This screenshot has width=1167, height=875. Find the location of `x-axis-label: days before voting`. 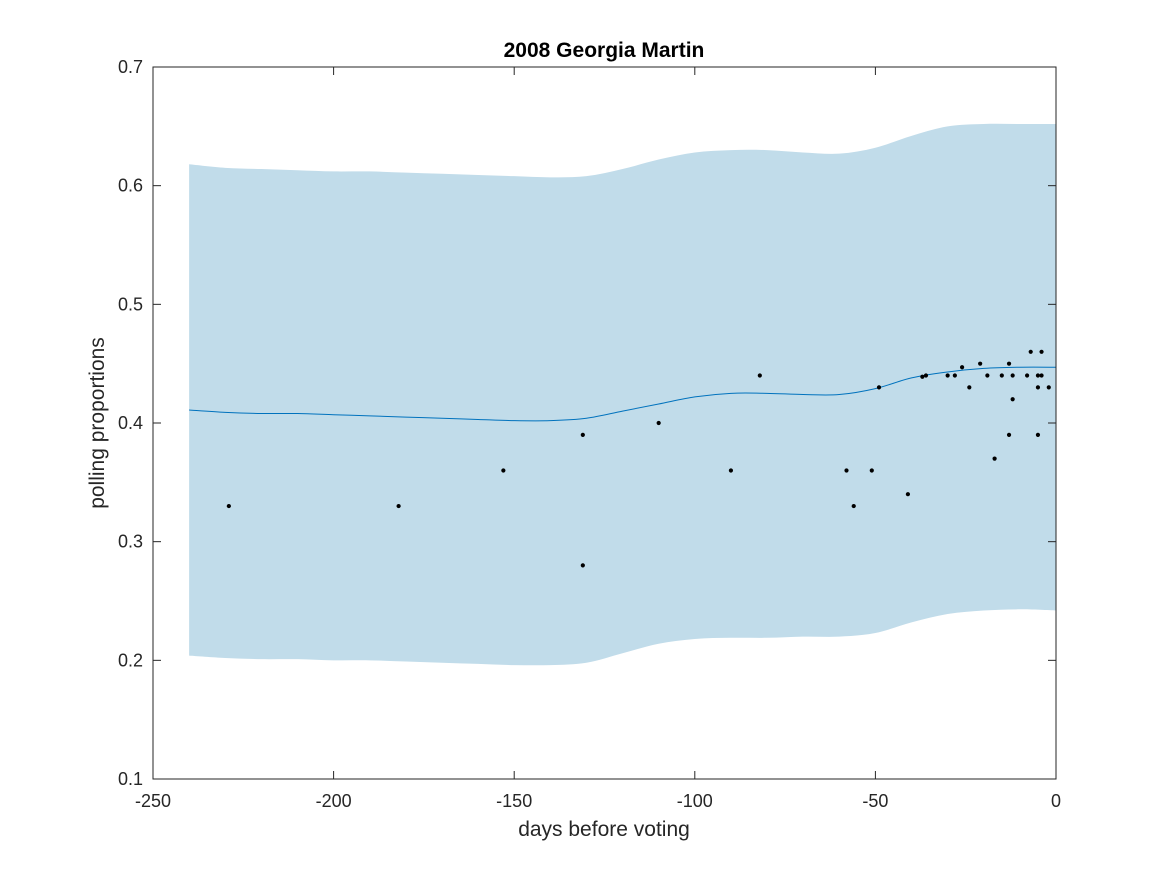

x-axis-label: days before voting is located at coordinates (604, 829).